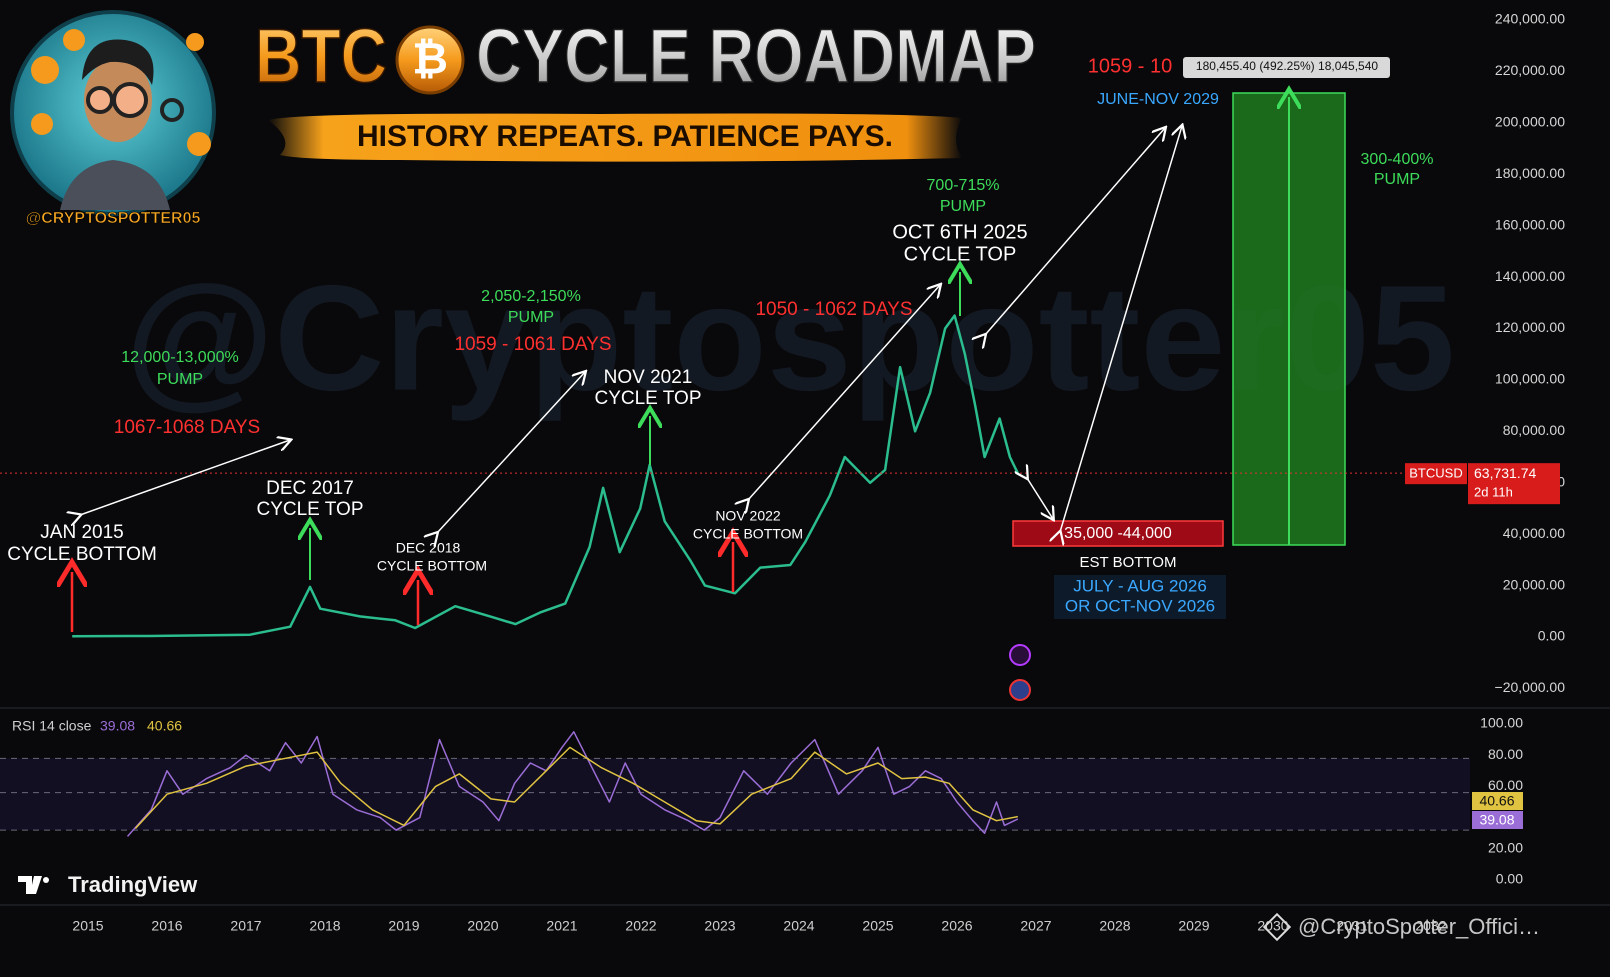 The height and width of the screenshot is (977, 1610). Describe the element at coordinates (428, 548) in the screenshot. I see `annotation: DEC 2018` at that location.